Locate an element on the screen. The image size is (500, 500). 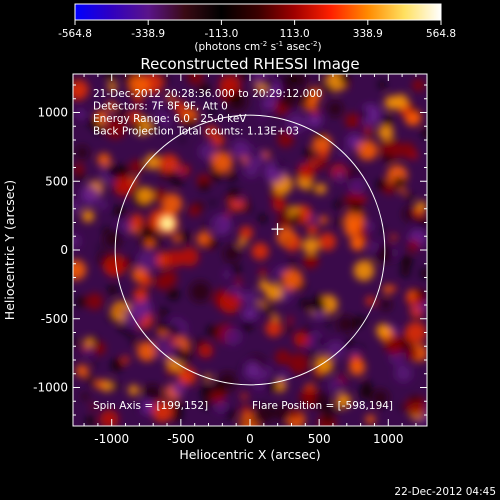
colorbar-tick-label: 338.9 is located at coordinates (368, 34).